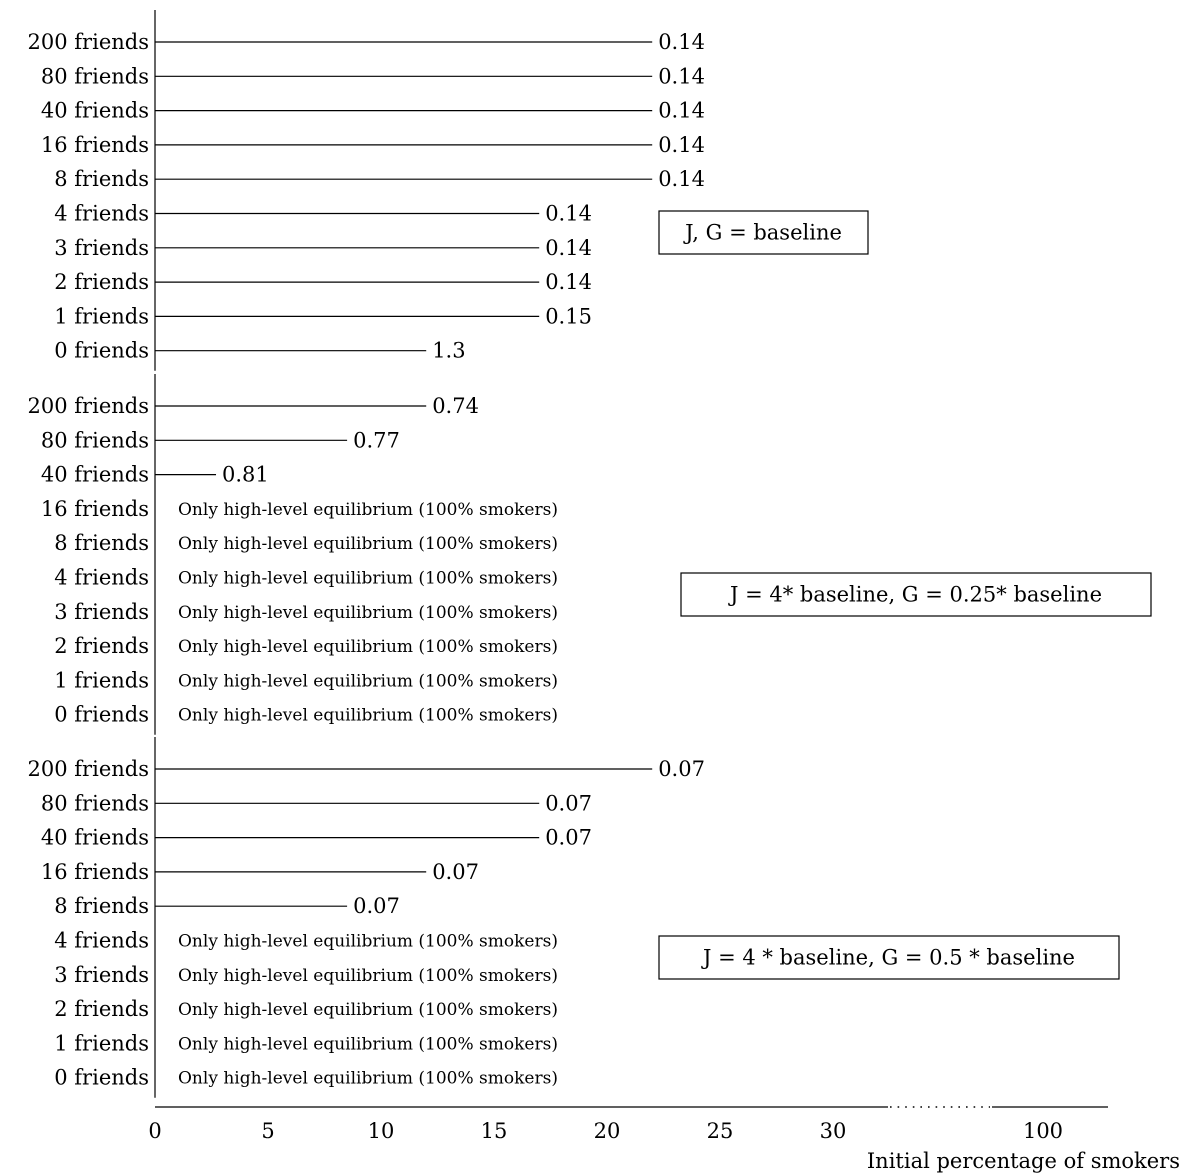 The width and height of the screenshot is (1186, 1175). Describe the element at coordinates (1043, 1131) in the screenshot. I see `x-tick-label: 100` at that location.